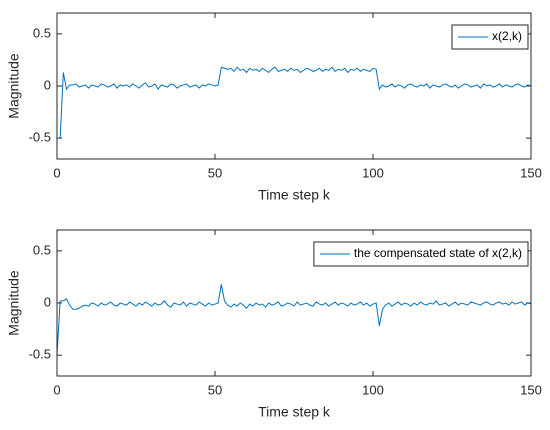  I want to click on legend-box, so click(490, 37).